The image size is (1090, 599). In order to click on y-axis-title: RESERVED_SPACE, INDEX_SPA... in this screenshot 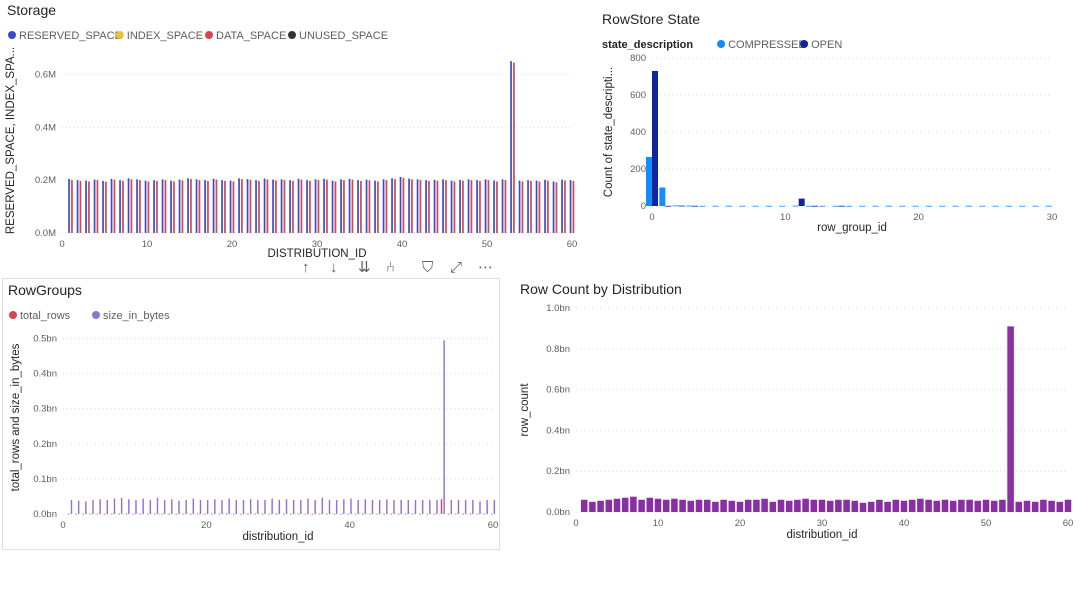, I will do `click(11, 140)`.